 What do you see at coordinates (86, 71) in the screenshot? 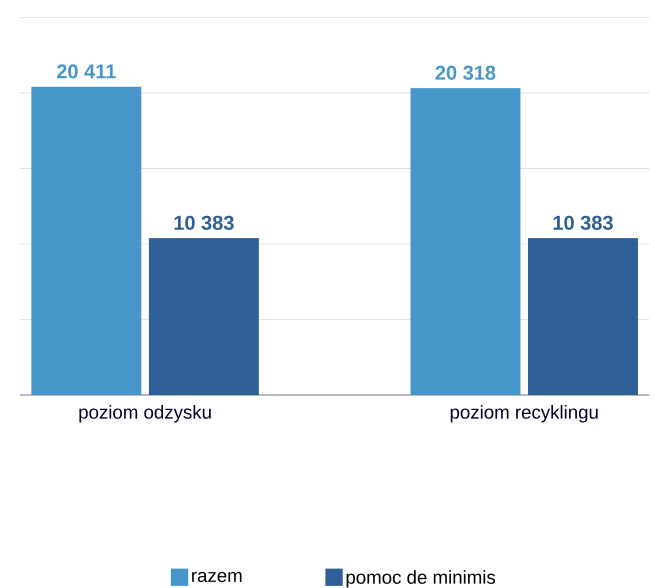
I see `data-label: 20 411` at bounding box center [86, 71].